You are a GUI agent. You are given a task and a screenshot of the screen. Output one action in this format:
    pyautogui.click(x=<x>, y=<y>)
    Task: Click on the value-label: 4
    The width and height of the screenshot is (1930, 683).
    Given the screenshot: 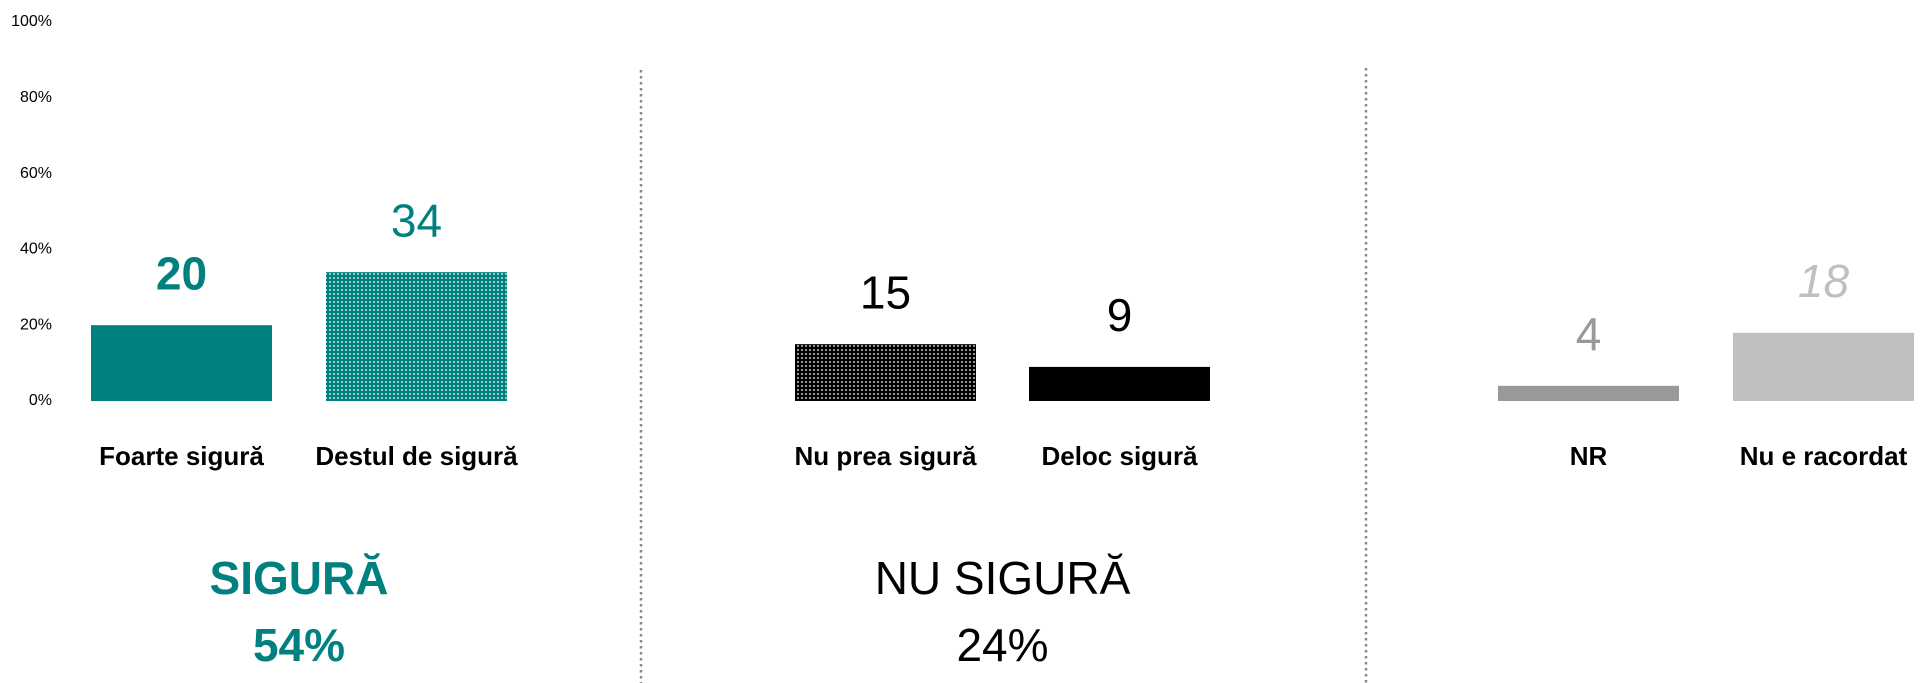 What is the action you would take?
    pyautogui.click(x=1589, y=334)
    